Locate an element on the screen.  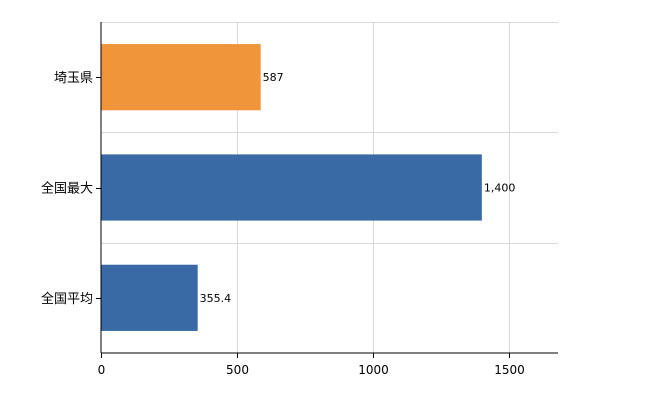
x-tick-label: 1000 is located at coordinates (373, 370).